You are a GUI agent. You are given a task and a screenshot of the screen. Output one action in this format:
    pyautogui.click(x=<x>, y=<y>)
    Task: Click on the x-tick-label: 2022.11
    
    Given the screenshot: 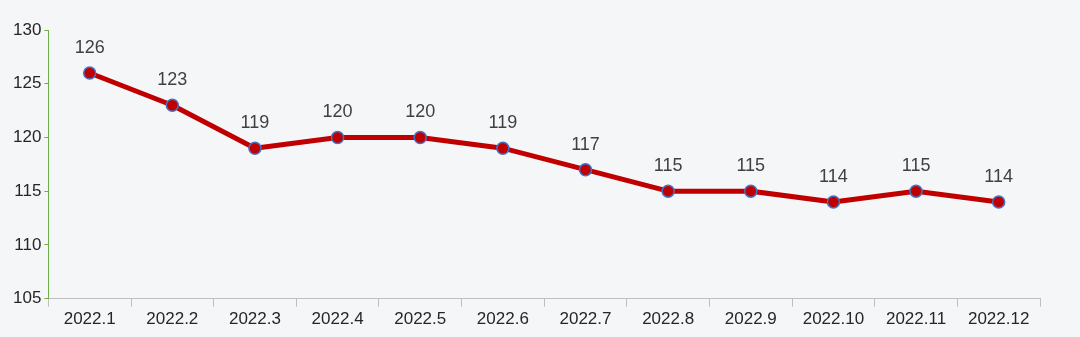 What is the action you would take?
    pyautogui.click(x=916, y=319)
    